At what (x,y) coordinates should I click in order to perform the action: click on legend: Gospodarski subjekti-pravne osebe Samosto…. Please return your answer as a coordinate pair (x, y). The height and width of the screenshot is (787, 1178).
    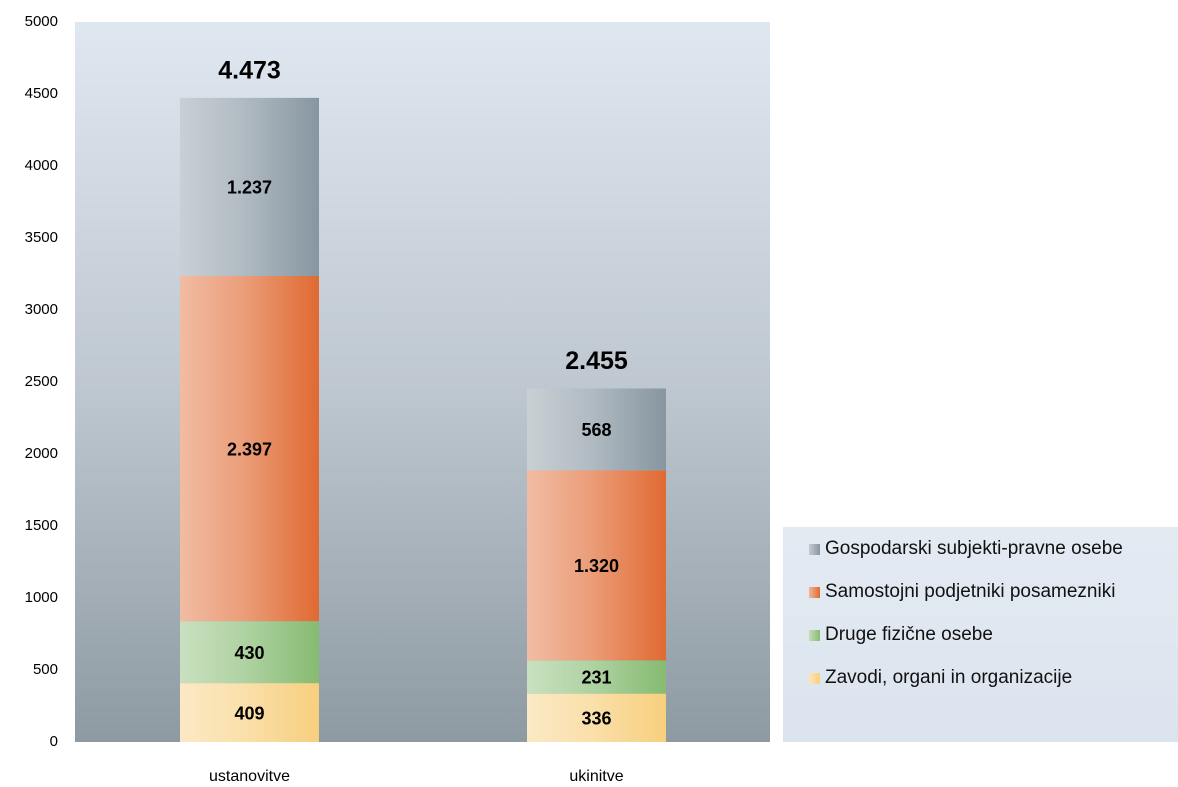
    Looking at the image, I should click on (980, 634).